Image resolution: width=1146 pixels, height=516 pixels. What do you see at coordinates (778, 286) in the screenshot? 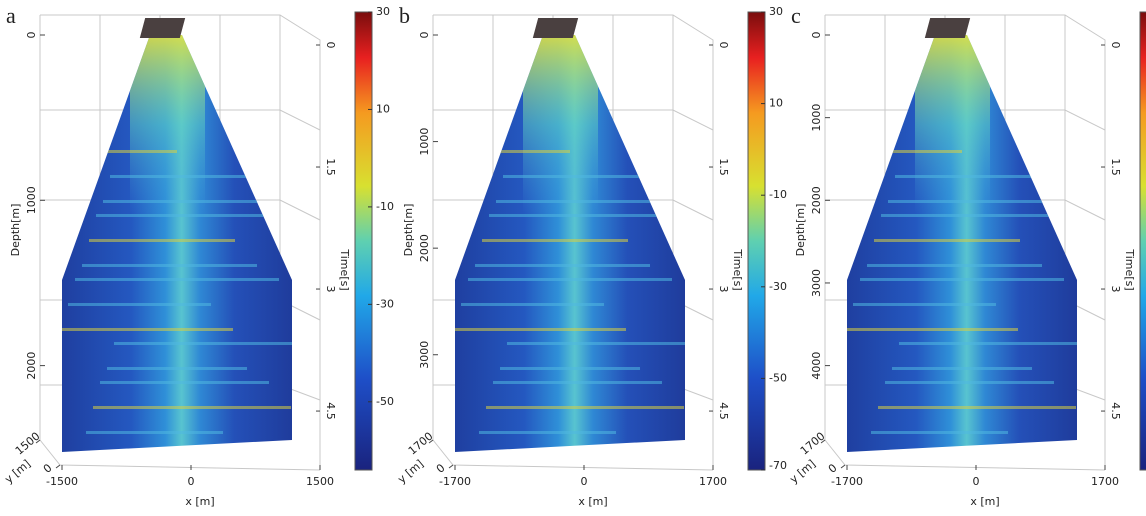
I see `colorbar-tick-label: -30` at bounding box center [778, 286].